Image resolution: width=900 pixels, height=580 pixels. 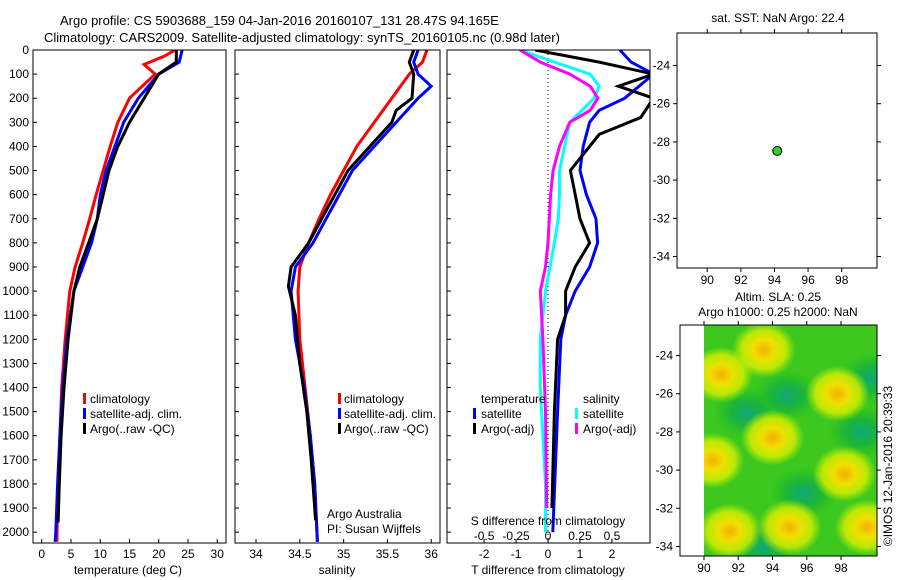 What do you see at coordinates (484, 536) in the screenshot?
I see `s-tick-label: -0.5` at bounding box center [484, 536].